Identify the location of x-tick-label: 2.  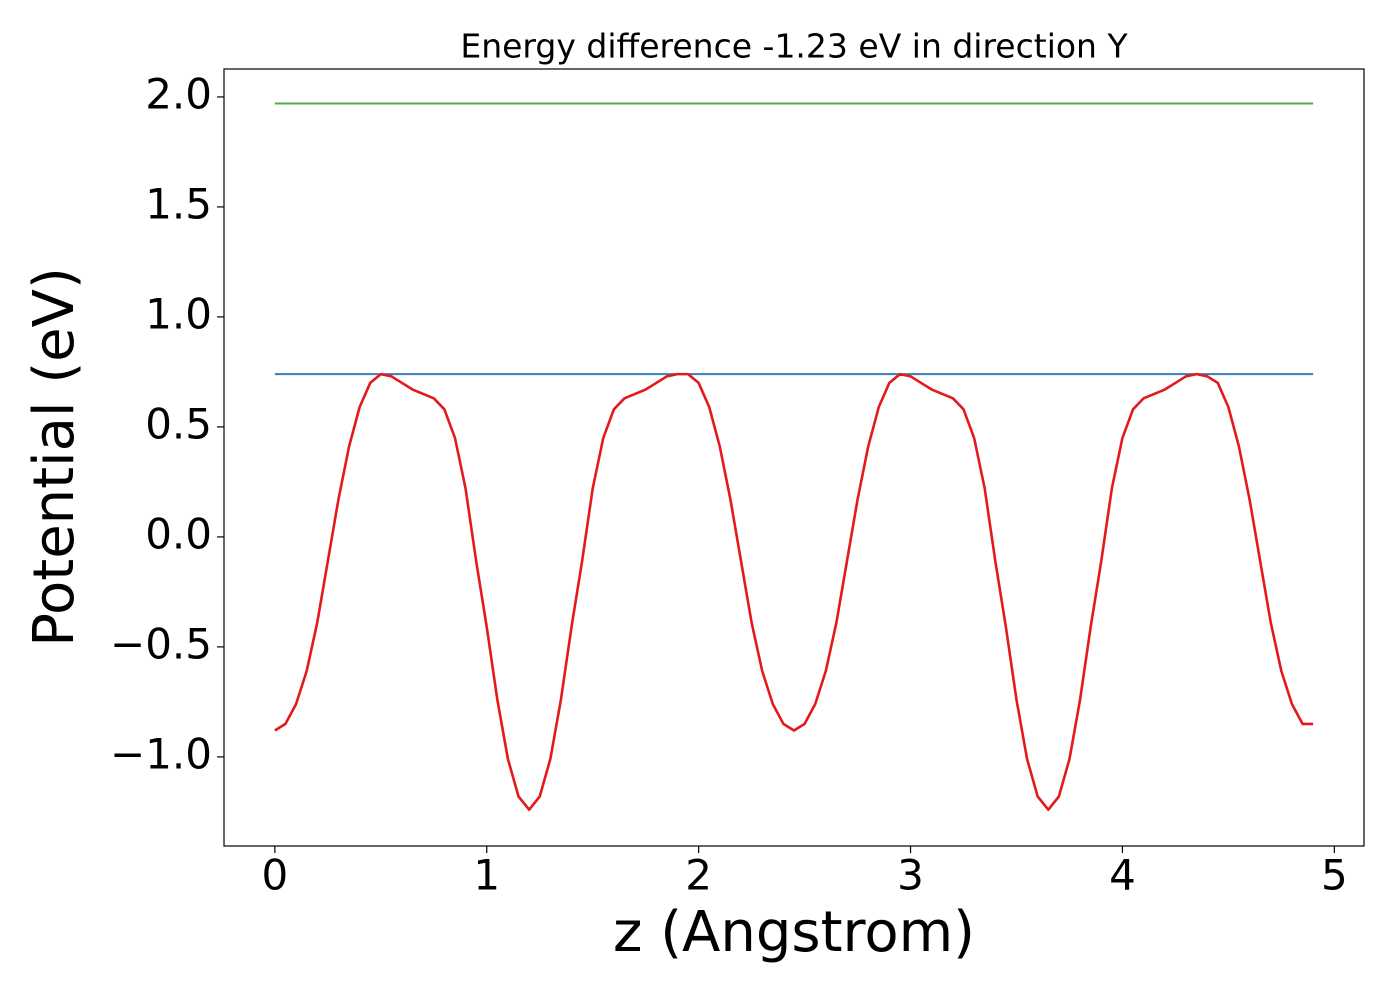
(698, 875).